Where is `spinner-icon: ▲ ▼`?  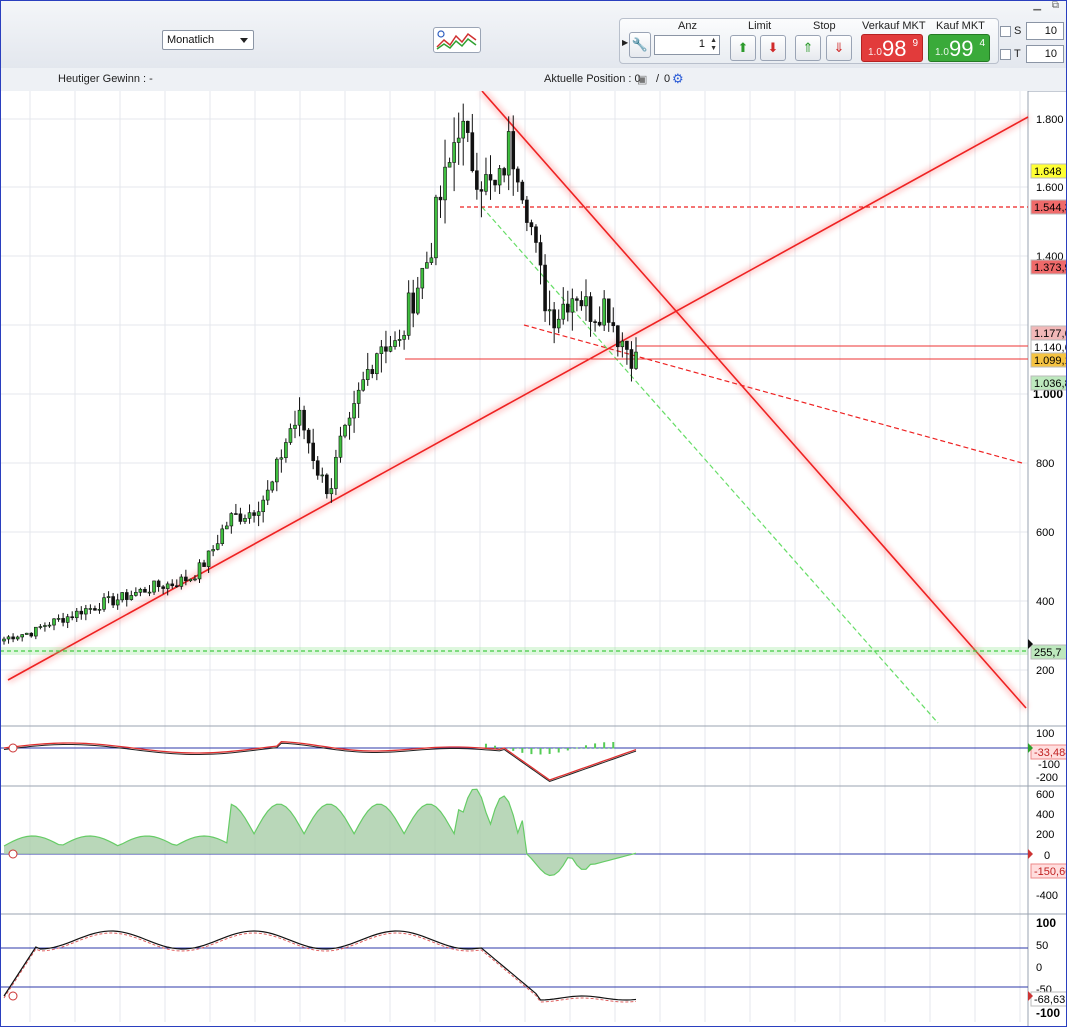
spinner-icon: ▲ ▼ is located at coordinates (713, 44).